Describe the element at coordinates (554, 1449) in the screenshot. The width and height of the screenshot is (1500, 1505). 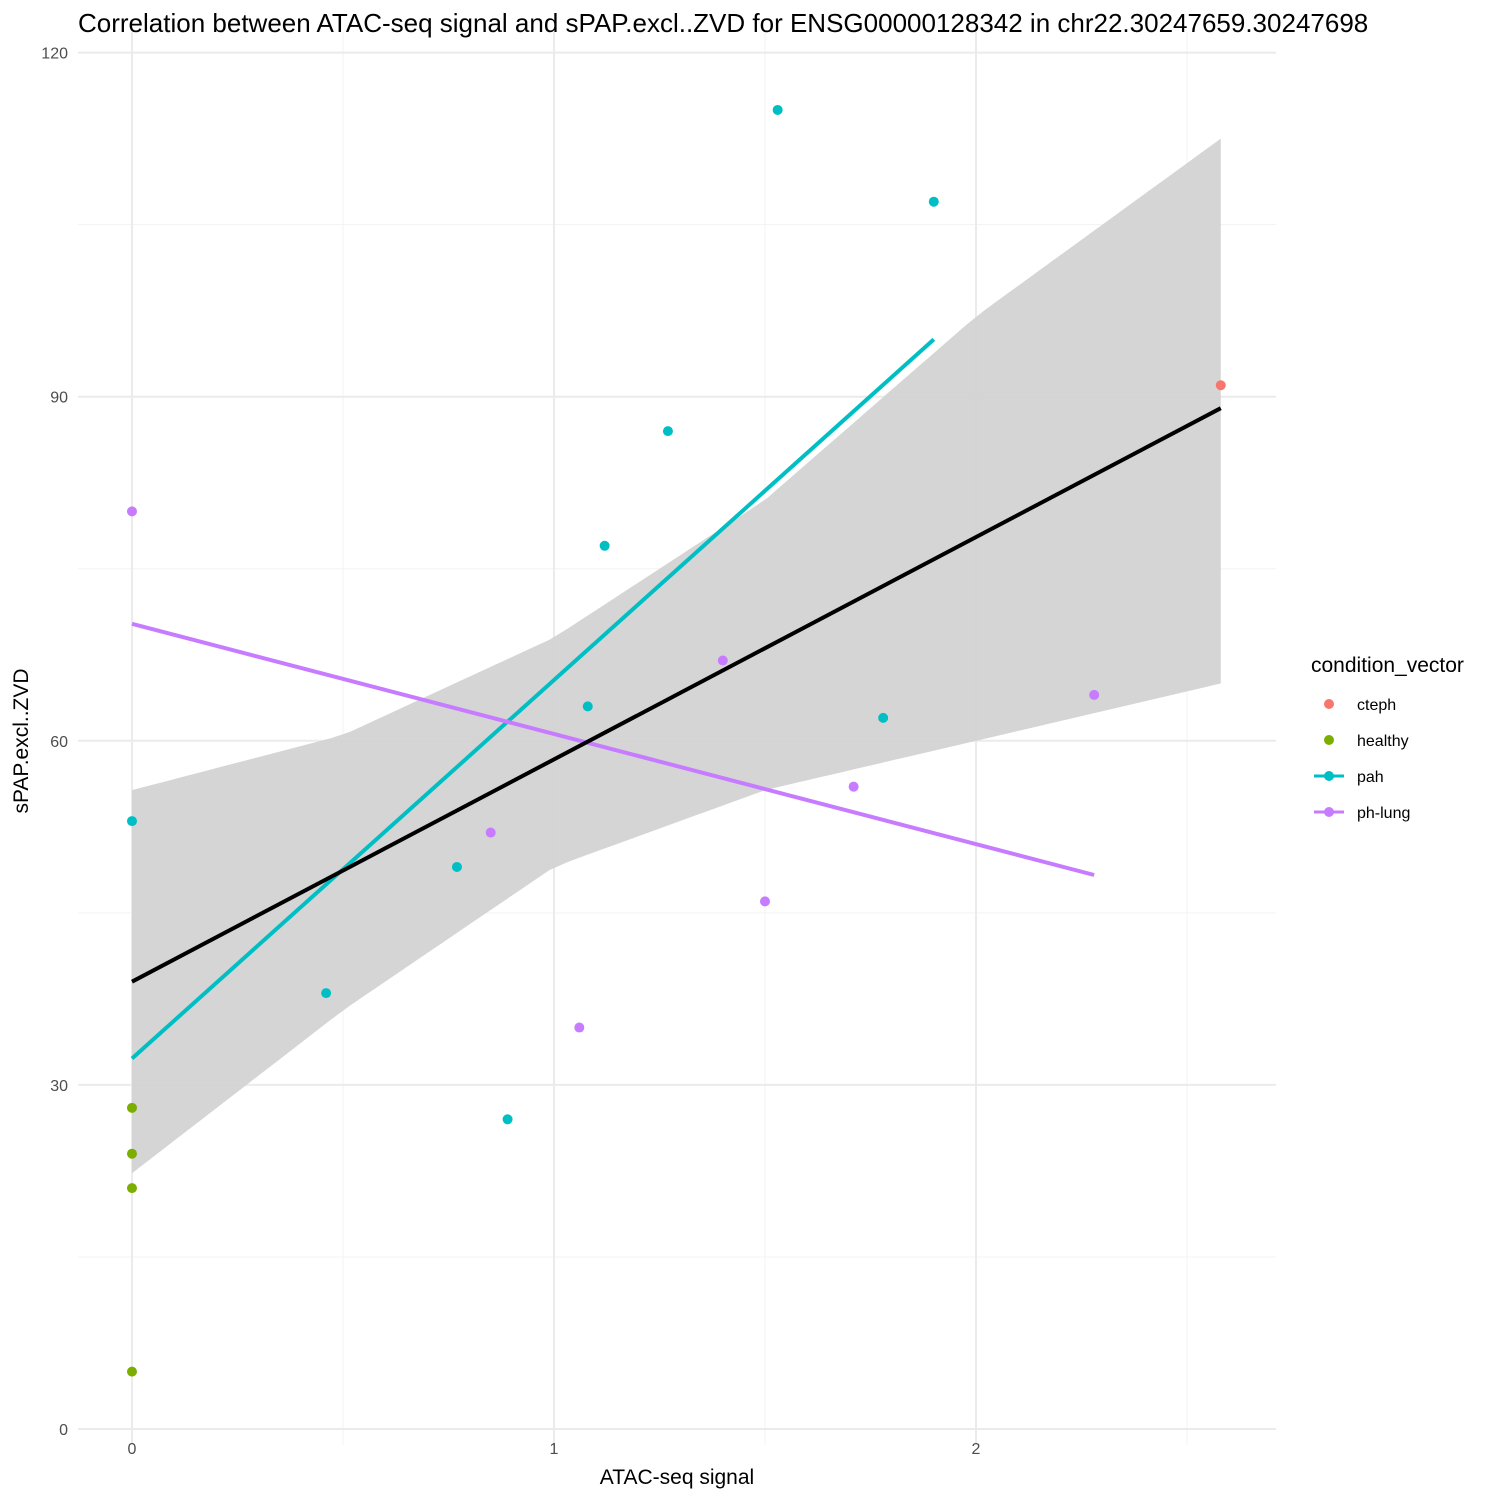
I see `x-tick-label: 1` at that location.